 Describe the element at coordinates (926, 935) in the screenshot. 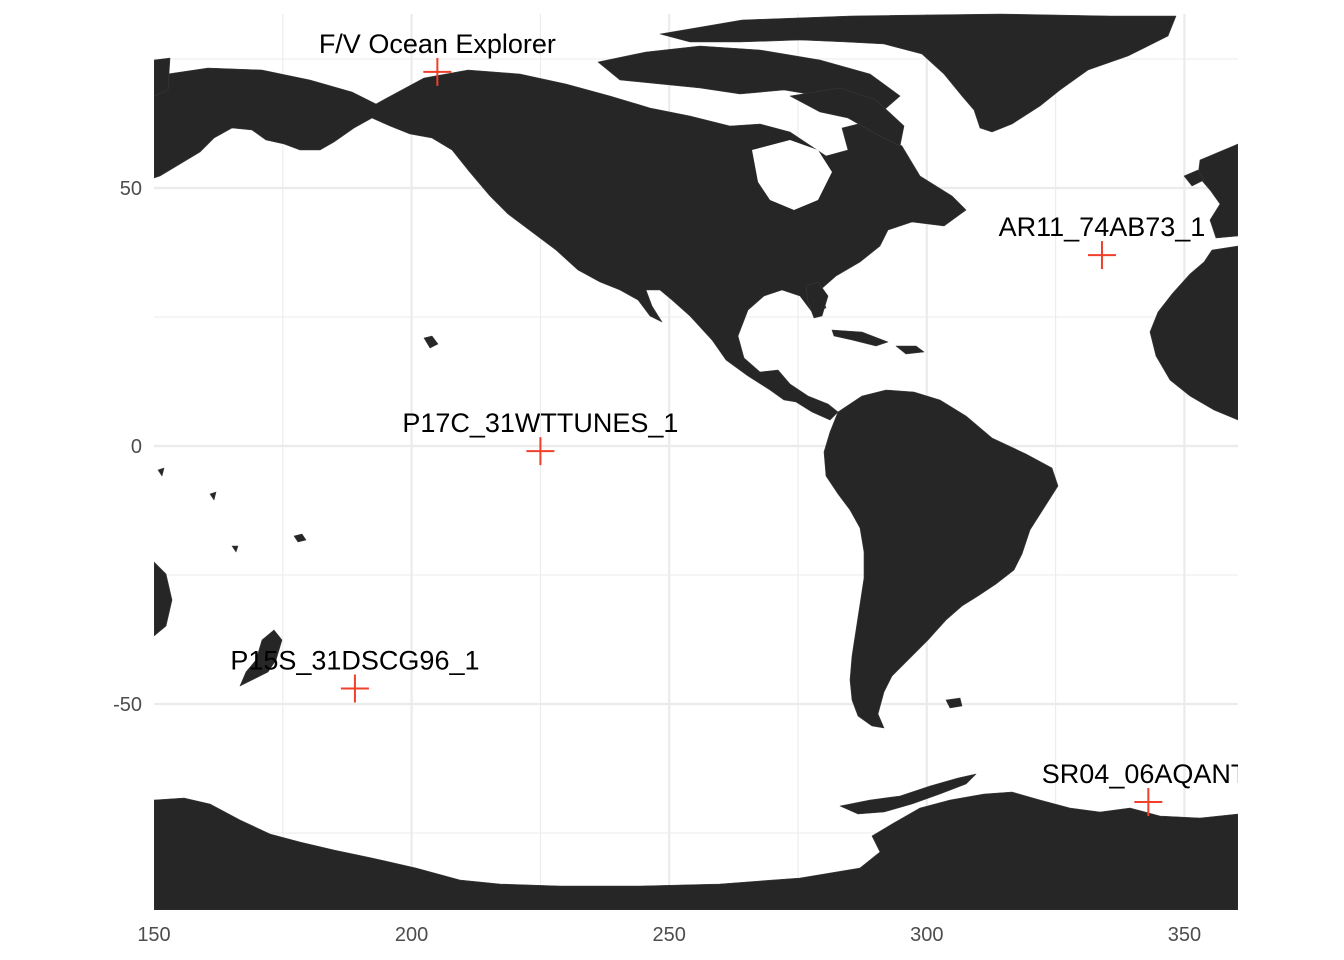

I see `x-tick-label: 300` at that location.